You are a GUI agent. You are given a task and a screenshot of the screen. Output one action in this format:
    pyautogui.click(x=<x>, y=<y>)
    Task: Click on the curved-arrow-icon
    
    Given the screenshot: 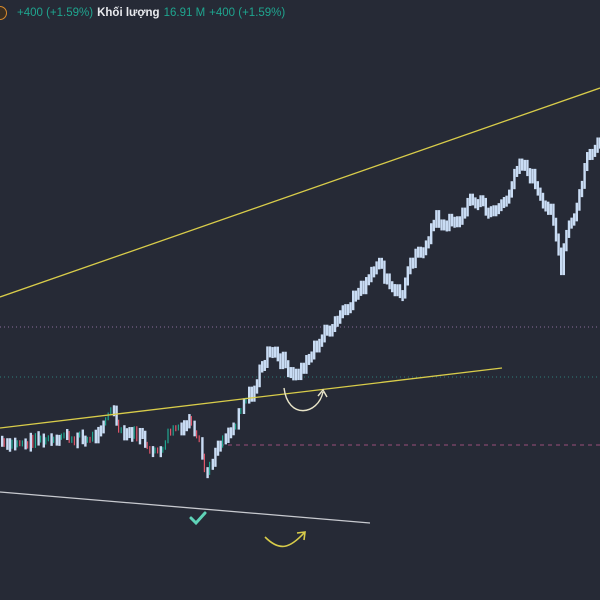 What is the action you would take?
    pyautogui.click(x=285, y=539)
    